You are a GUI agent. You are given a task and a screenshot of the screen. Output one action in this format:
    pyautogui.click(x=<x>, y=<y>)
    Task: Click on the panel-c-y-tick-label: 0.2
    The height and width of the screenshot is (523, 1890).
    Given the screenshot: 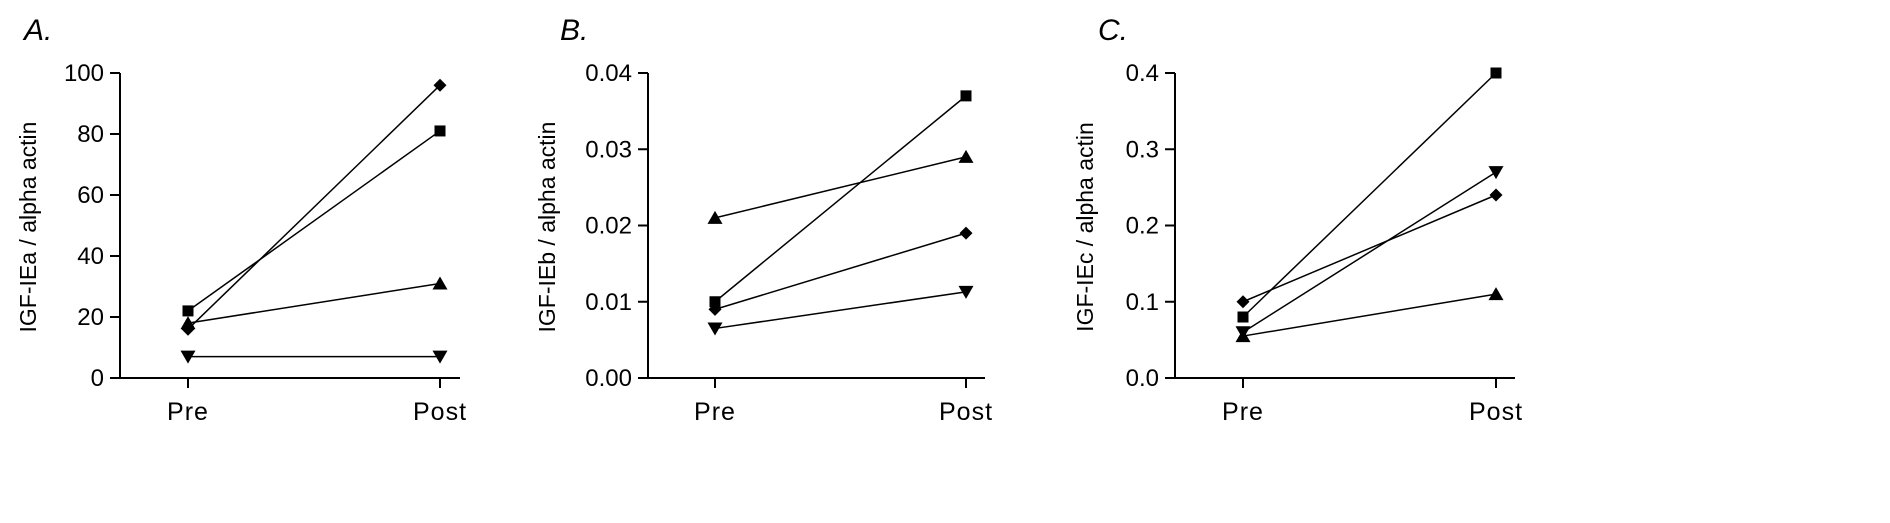 What is the action you would take?
    pyautogui.click(x=1142, y=226)
    